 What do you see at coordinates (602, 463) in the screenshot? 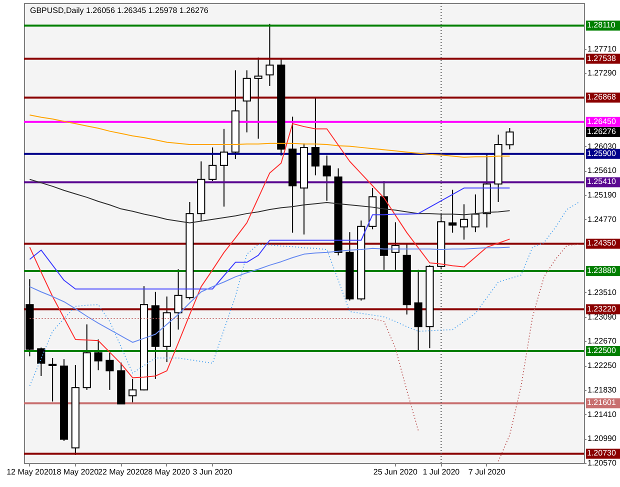
I see `y-tick-label: 1.20570` at bounding box center [602, 463].